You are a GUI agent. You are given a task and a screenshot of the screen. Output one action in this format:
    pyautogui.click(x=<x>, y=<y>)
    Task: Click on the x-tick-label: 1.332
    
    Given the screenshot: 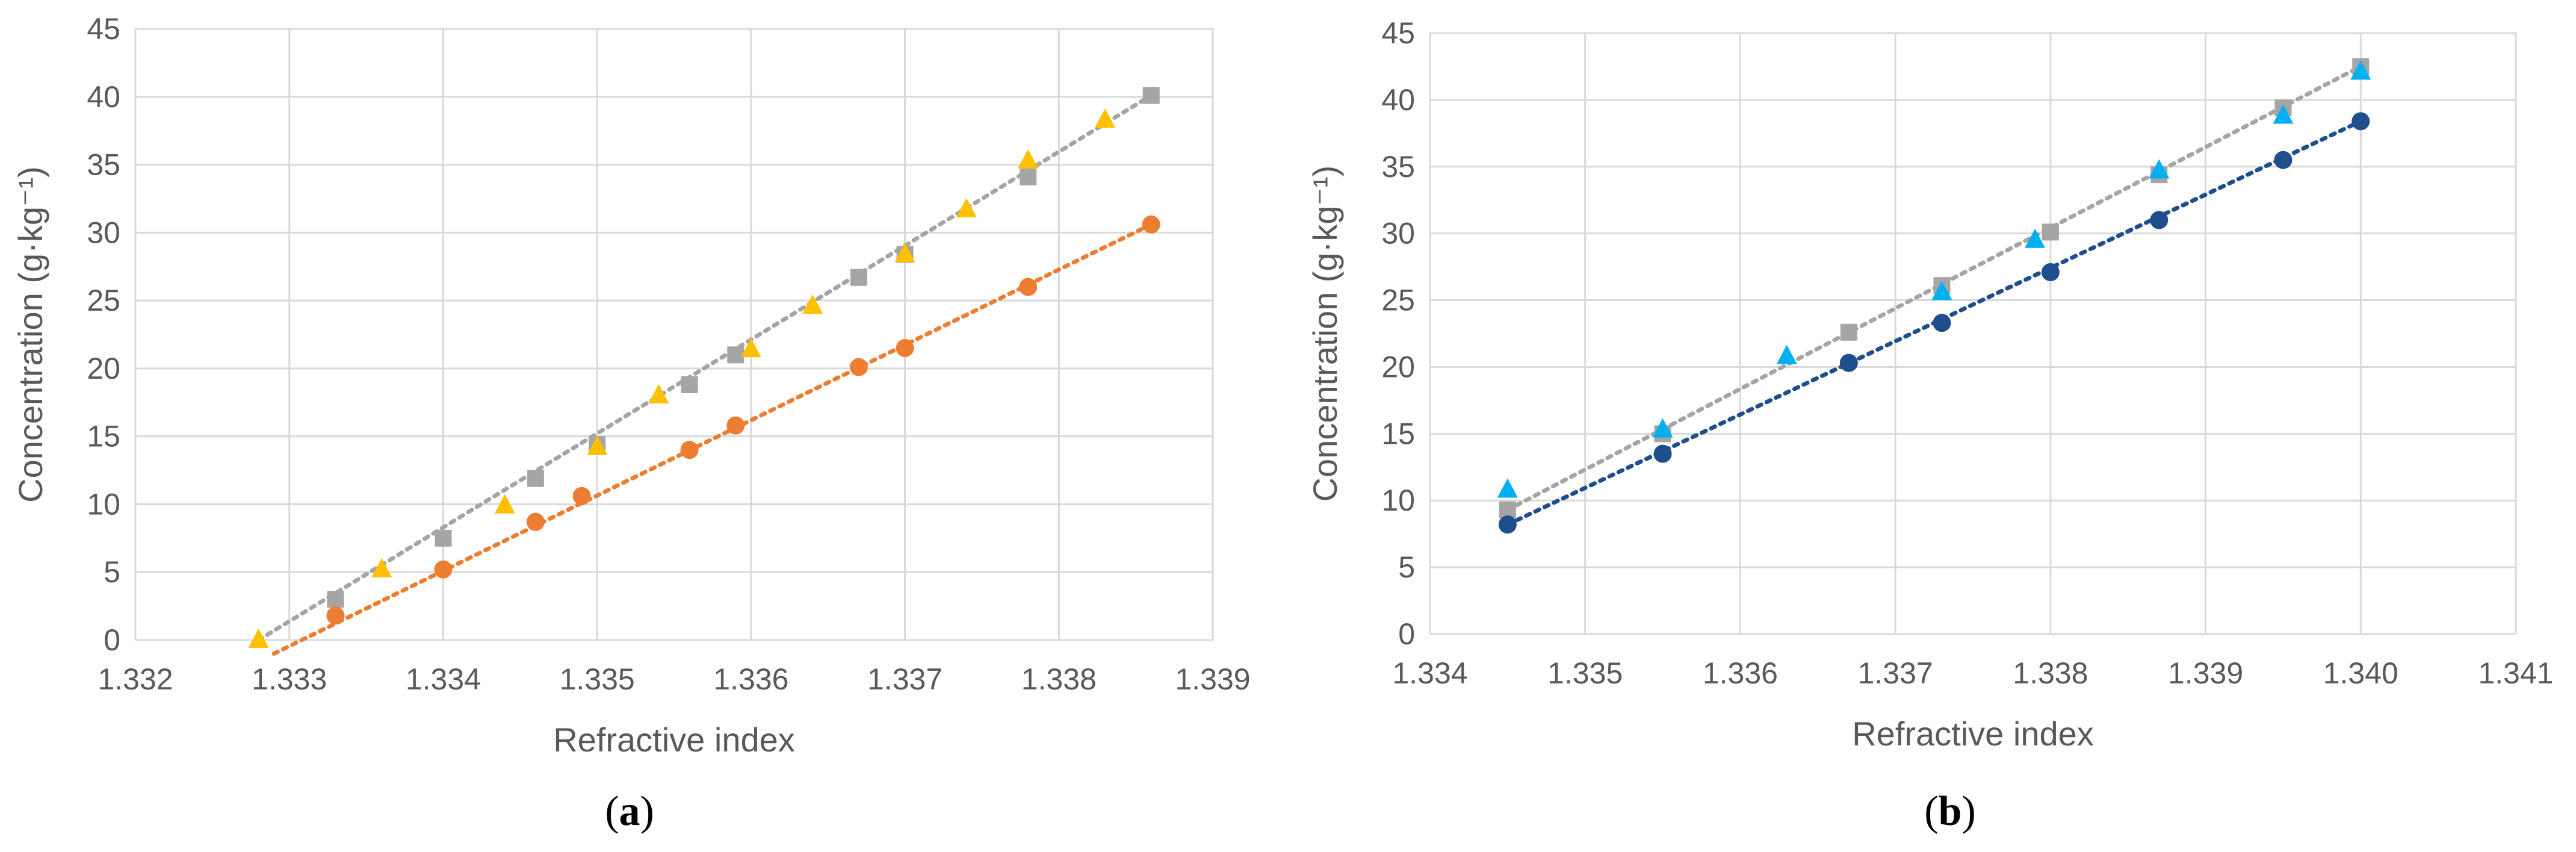 What is the action you would take?
    pyautogui.click(x=135, y=679)
    